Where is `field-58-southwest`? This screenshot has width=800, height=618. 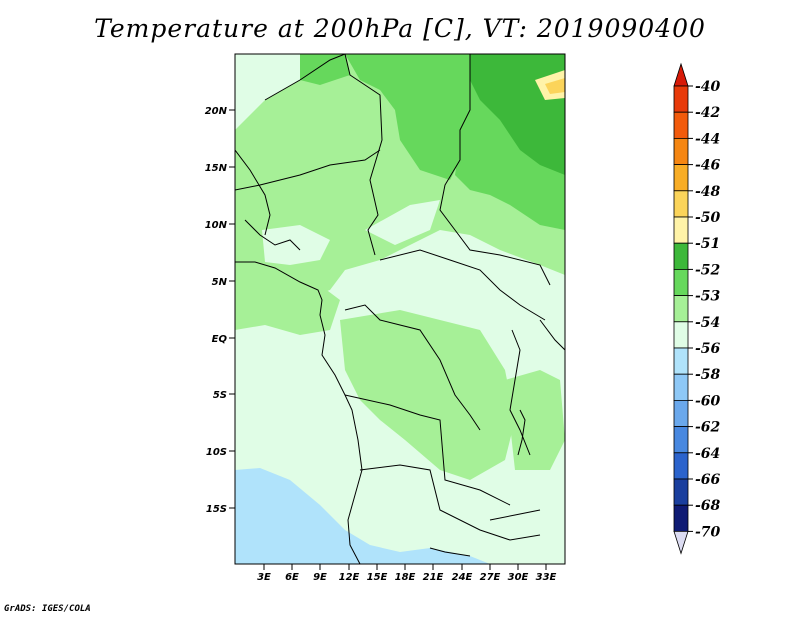
field-58-southwest is located at coordinates (362, 516).